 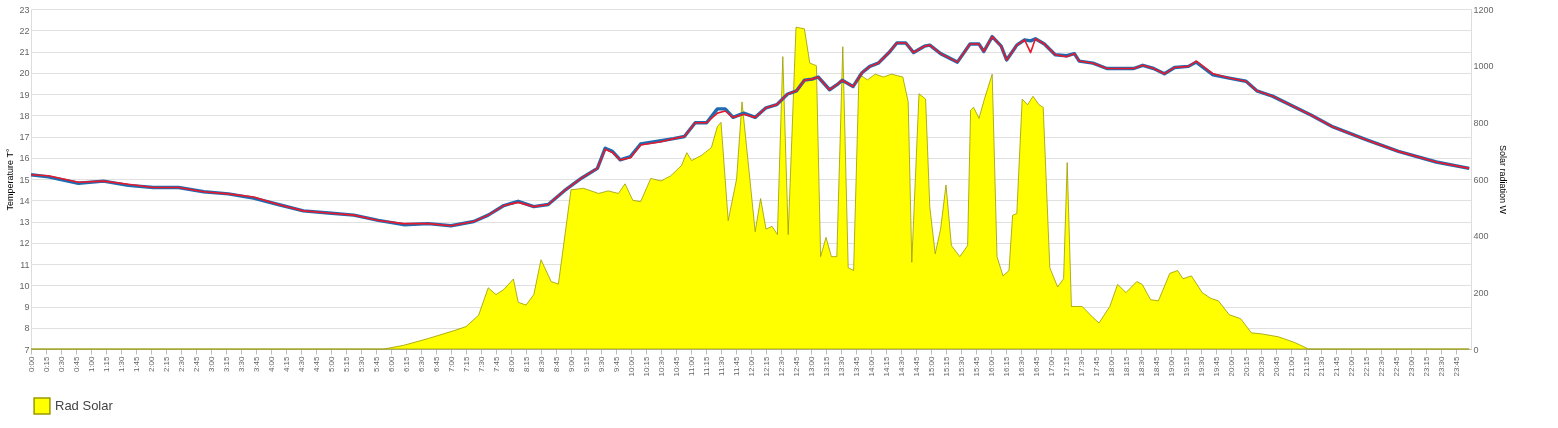 I want to click on x-tick-label: 19:00, so click(x=1171, y=366).